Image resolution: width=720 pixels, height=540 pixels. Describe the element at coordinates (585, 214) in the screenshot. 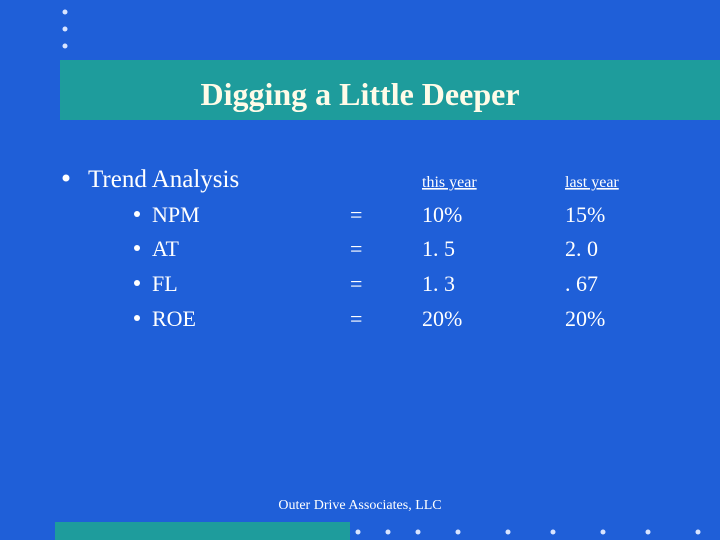

I see `last-year-value: 15%` at that location.